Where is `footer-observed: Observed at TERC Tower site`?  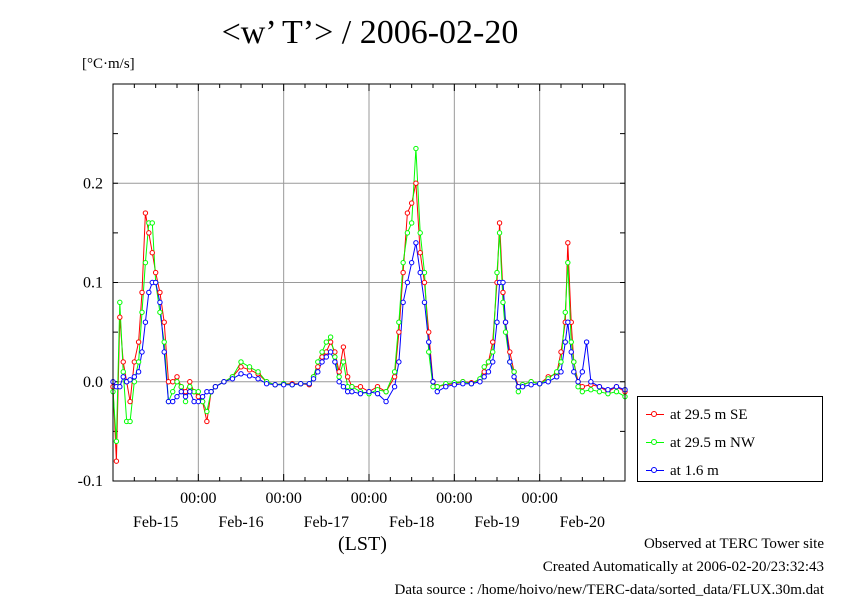 footer-observed: Observed at TERC Tower site is located at coordinates (733, 544).